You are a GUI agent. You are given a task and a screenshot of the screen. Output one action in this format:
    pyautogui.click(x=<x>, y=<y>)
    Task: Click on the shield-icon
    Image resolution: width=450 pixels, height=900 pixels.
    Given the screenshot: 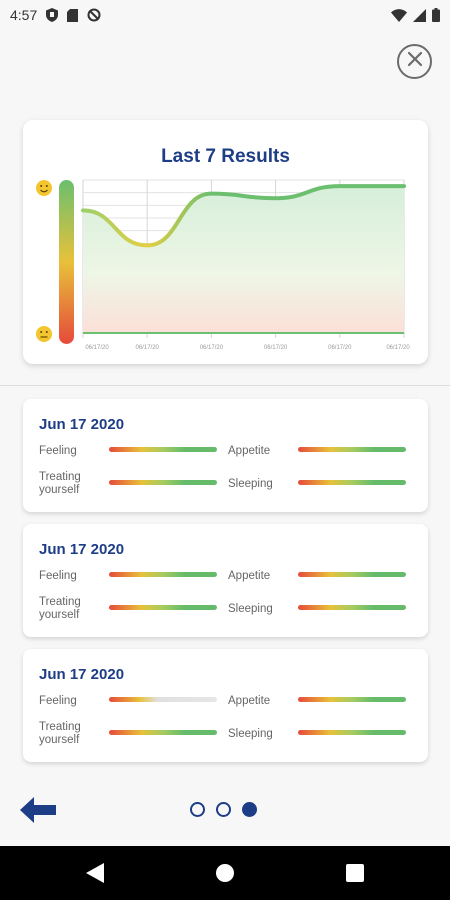 What is the action you would take?
    pyautogui.click(x=52, y=15)
    